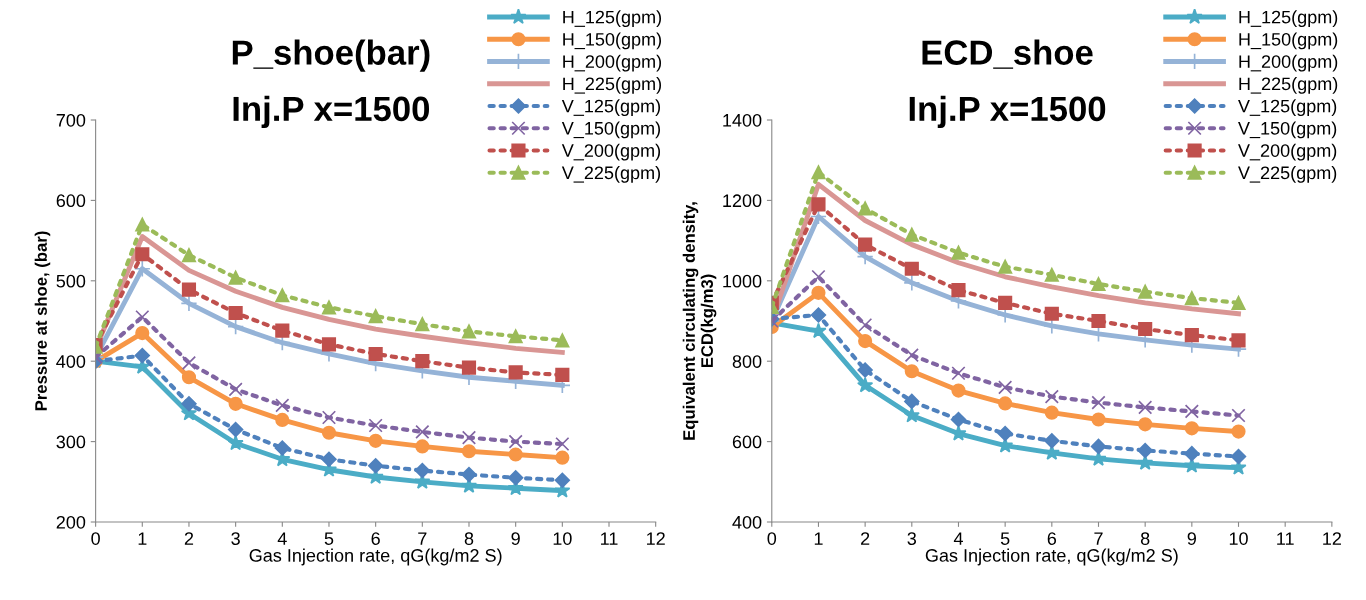  I want to click on y-tick-label: 200, so click(71, 522).